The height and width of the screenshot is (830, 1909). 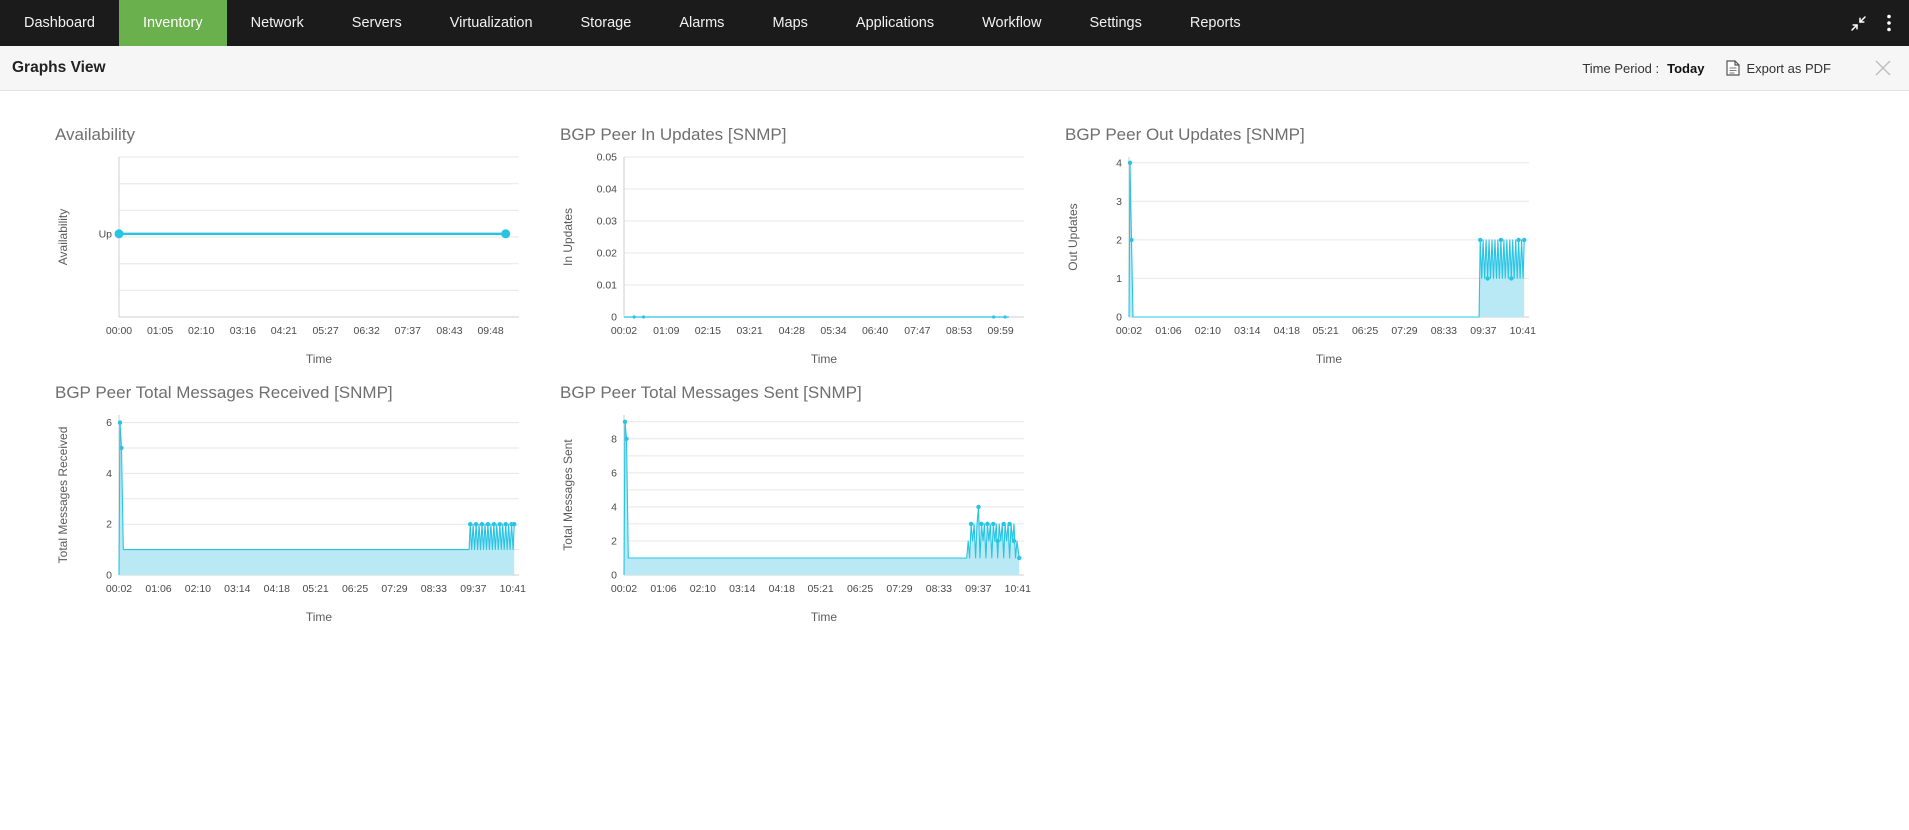 What do you see at coordinates (63, 495) in the screenshot?
I see `svg-text: Total Messages Received` at bounding box center [63, 495].